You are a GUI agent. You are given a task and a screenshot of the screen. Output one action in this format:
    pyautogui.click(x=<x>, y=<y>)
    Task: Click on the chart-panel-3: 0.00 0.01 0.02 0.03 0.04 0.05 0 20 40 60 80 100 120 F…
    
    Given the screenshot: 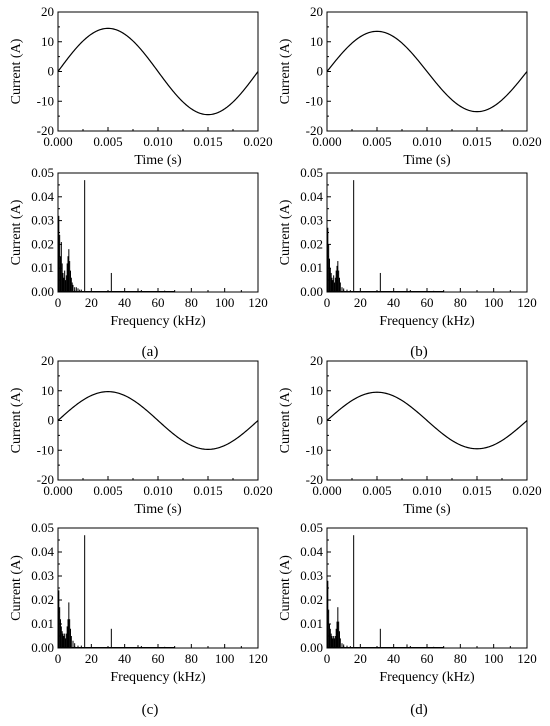 What is the action you would take?
    pyautogui.click(x=407, y=247)
    